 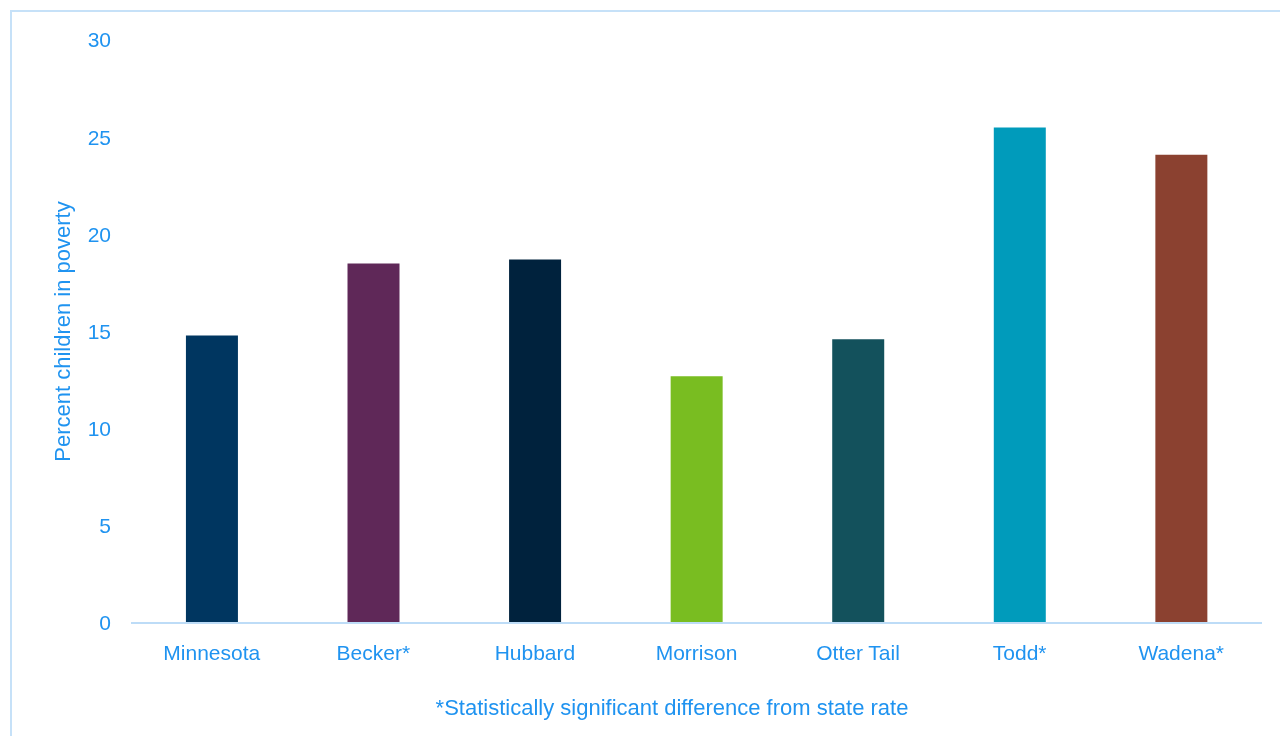 I want to click on text: *Statistically significant difference from state rate, so click(x=672, y=708).